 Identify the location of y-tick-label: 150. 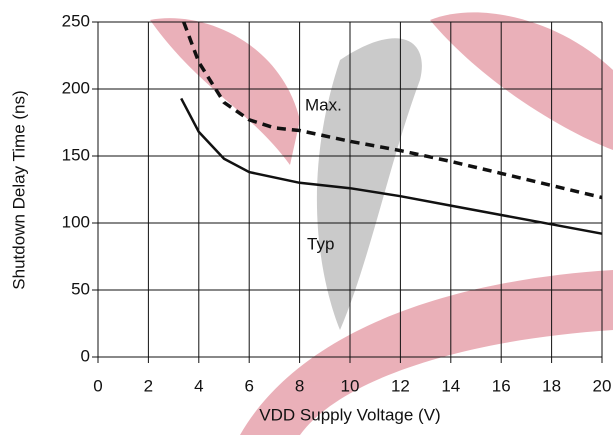
(76, 154).